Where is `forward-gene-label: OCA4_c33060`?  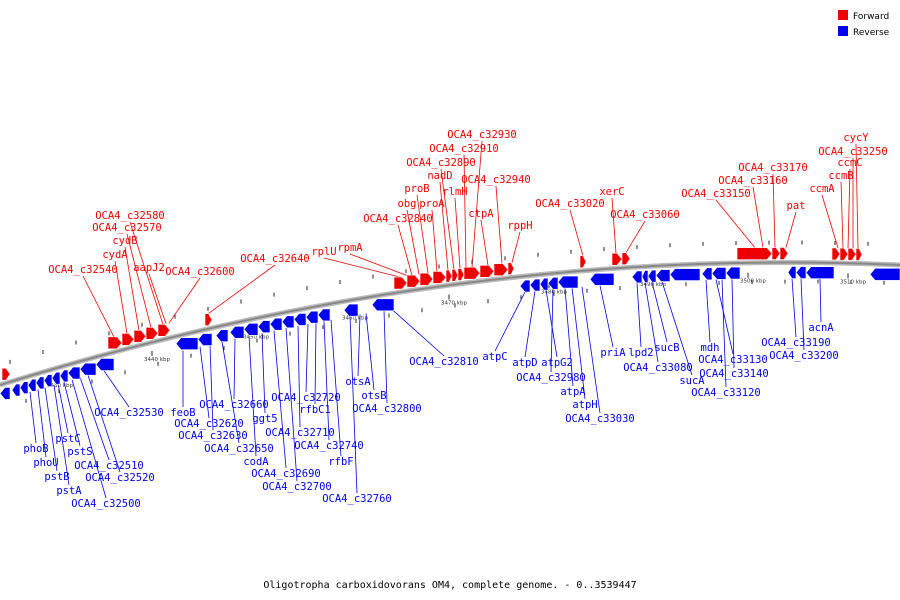
forward-gene-label: OCA4_c33060 is located at coordinates (645, 215).